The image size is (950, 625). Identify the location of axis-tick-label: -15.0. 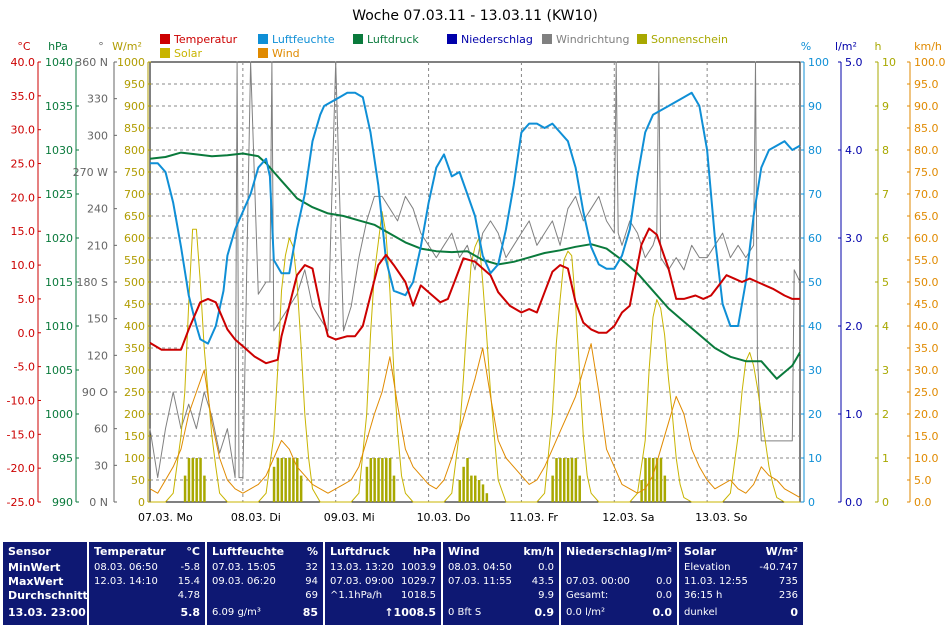
(21, 434).